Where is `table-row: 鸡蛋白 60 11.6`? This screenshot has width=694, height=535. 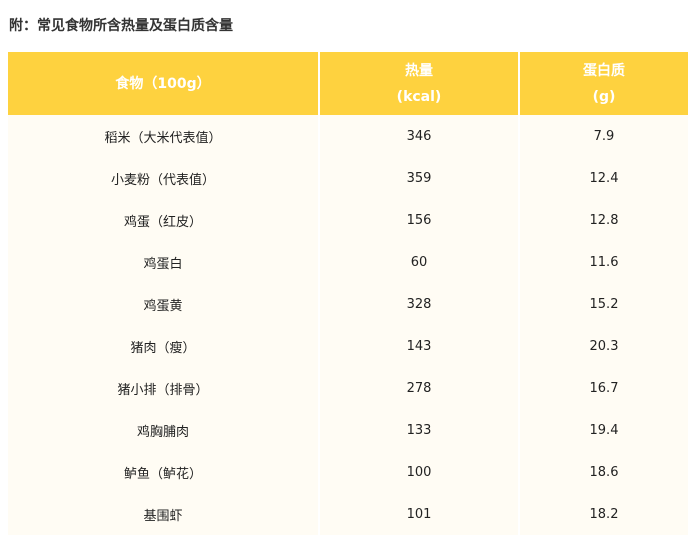
table-row: 鸡蛋白 60 11.6 is located at coordinates (348, 262).